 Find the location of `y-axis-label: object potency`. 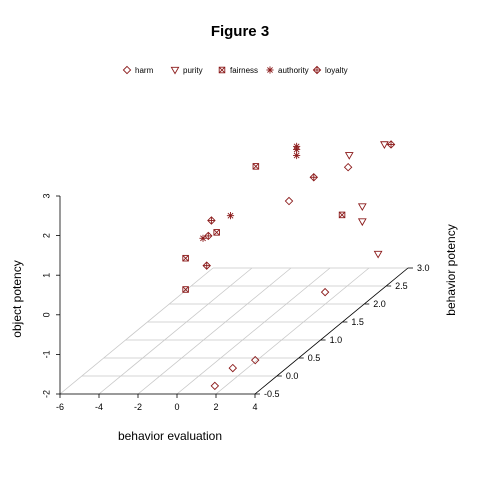

y-axis-label: object potency is located at coordinates (17, 298).